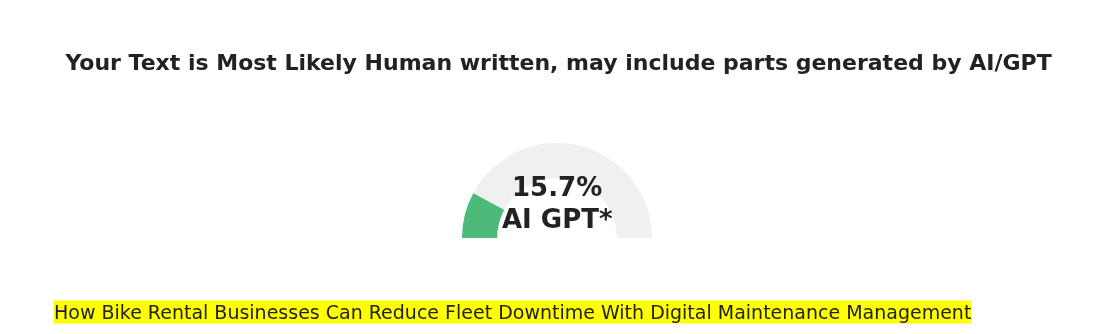 This screenshot has height=334, width=1093. Describe the element at coordinates (558, 62) in the screenshot. I see `chart-title: Your Text is Most Likely Human written, may include parts generated by AI/GPT` at that location.